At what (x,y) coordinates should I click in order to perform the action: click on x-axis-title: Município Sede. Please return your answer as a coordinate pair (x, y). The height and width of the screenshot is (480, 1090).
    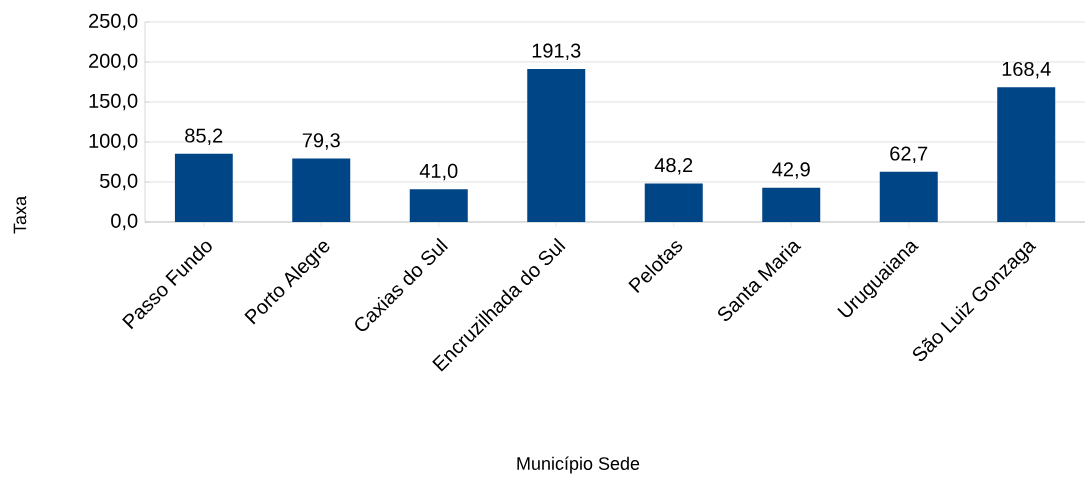
    Looking at the image, I should click on (578, 465).